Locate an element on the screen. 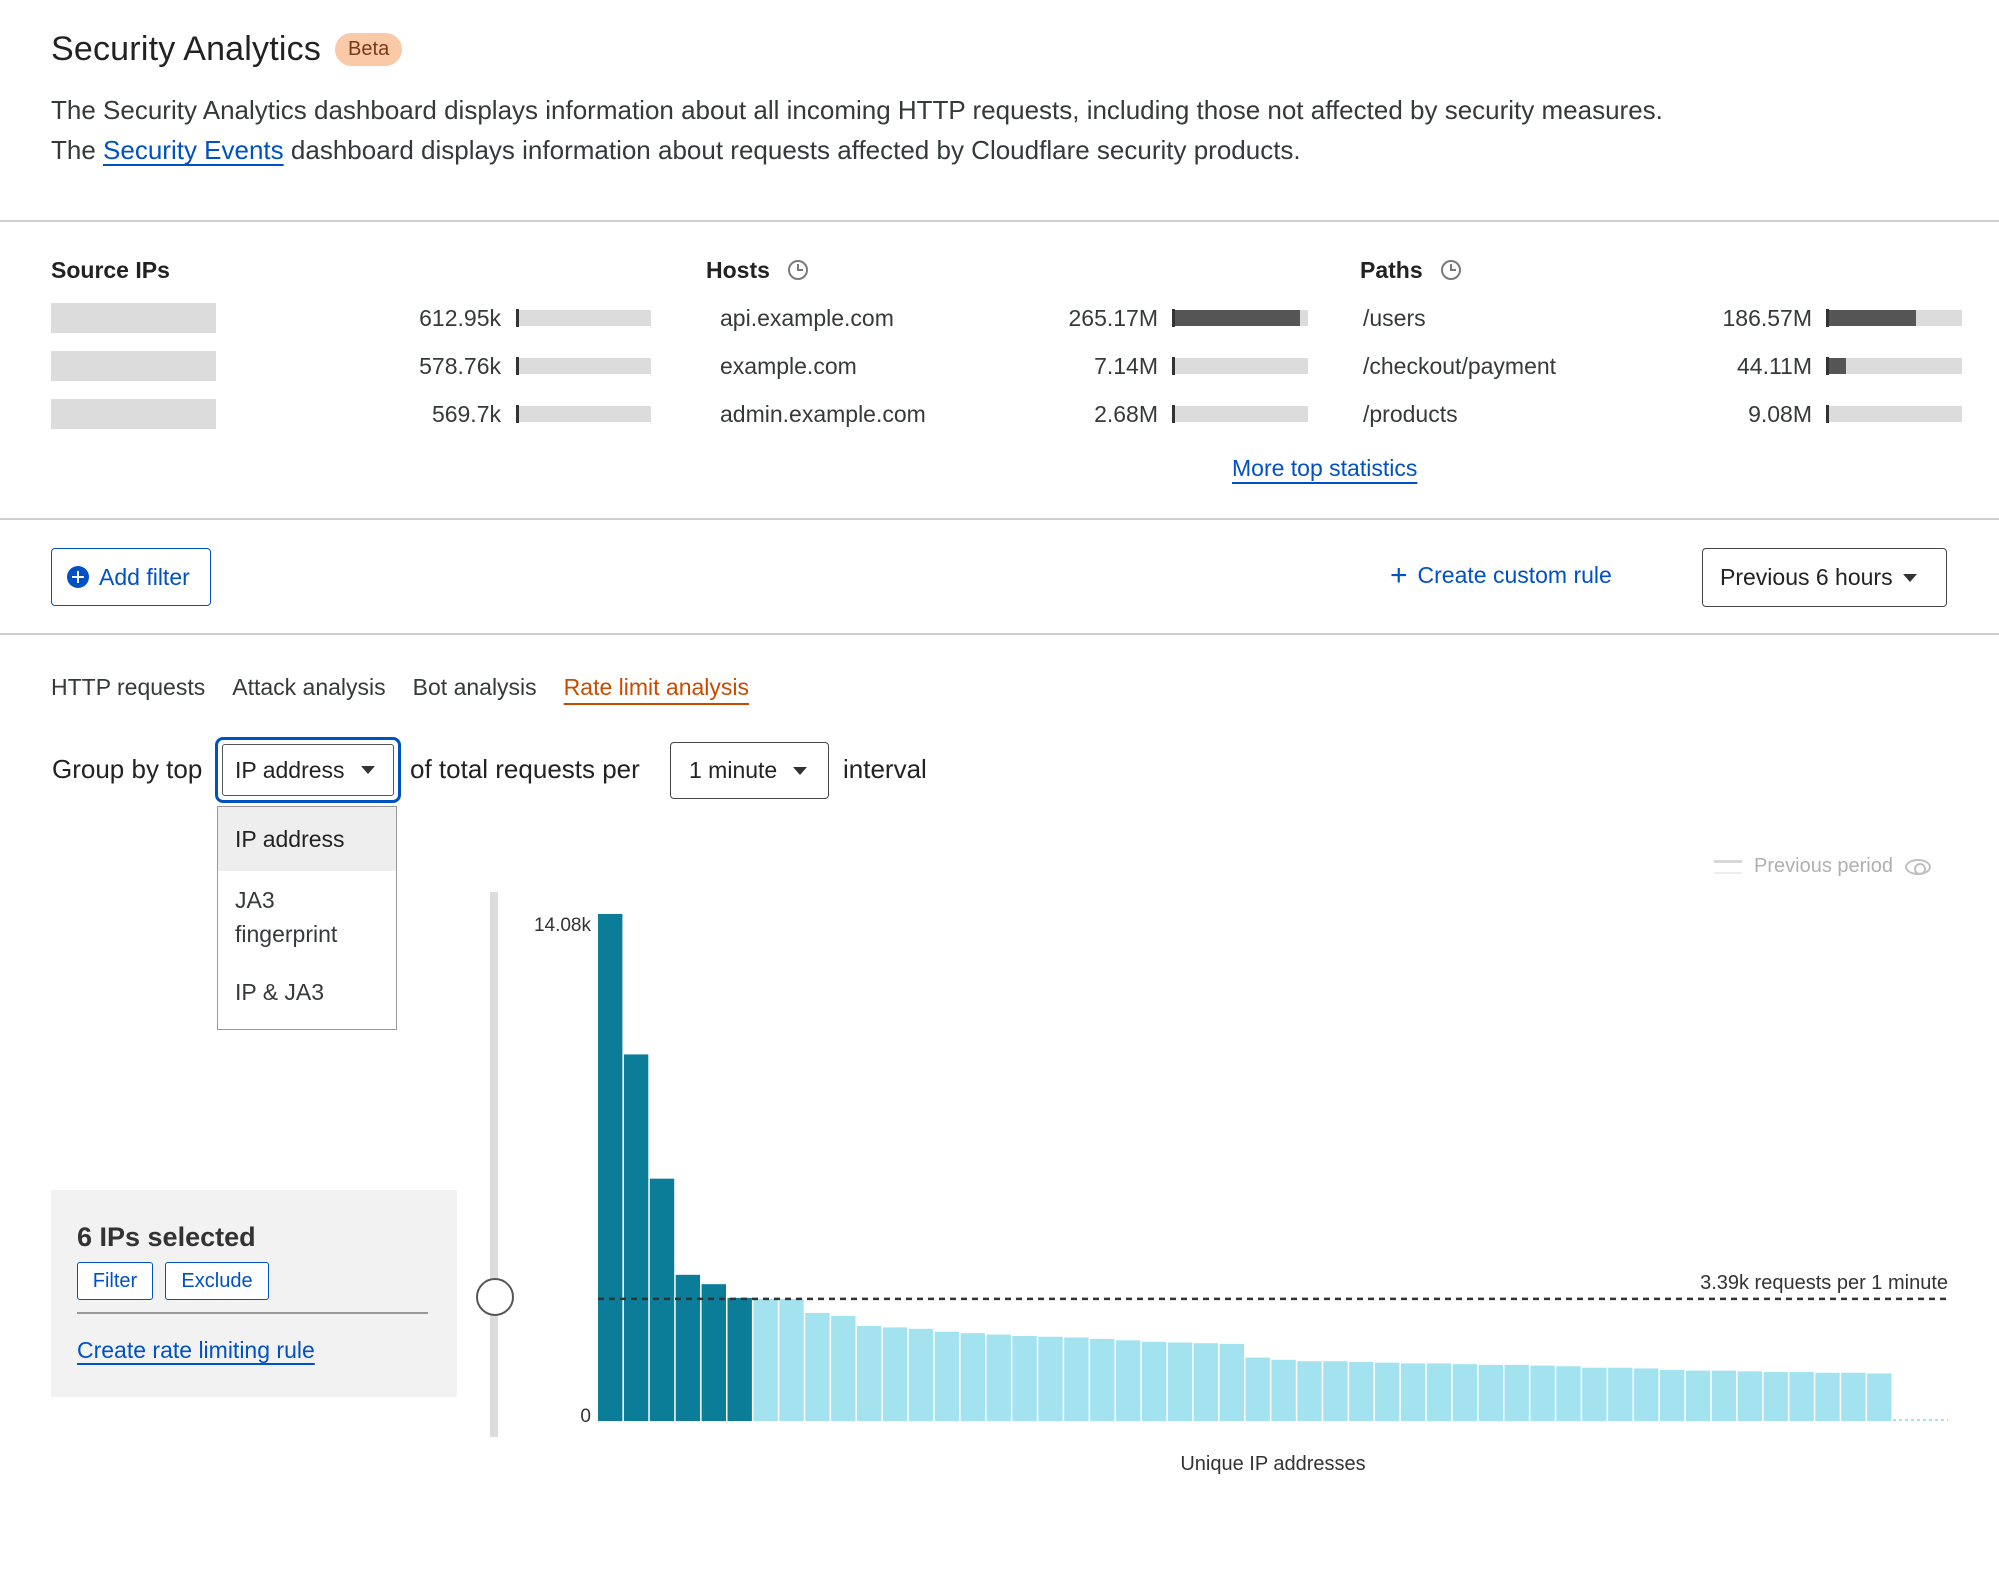 This screenshot has width=1999, height=1571. group-by-select: IP address is located at coordinates (308, 770).